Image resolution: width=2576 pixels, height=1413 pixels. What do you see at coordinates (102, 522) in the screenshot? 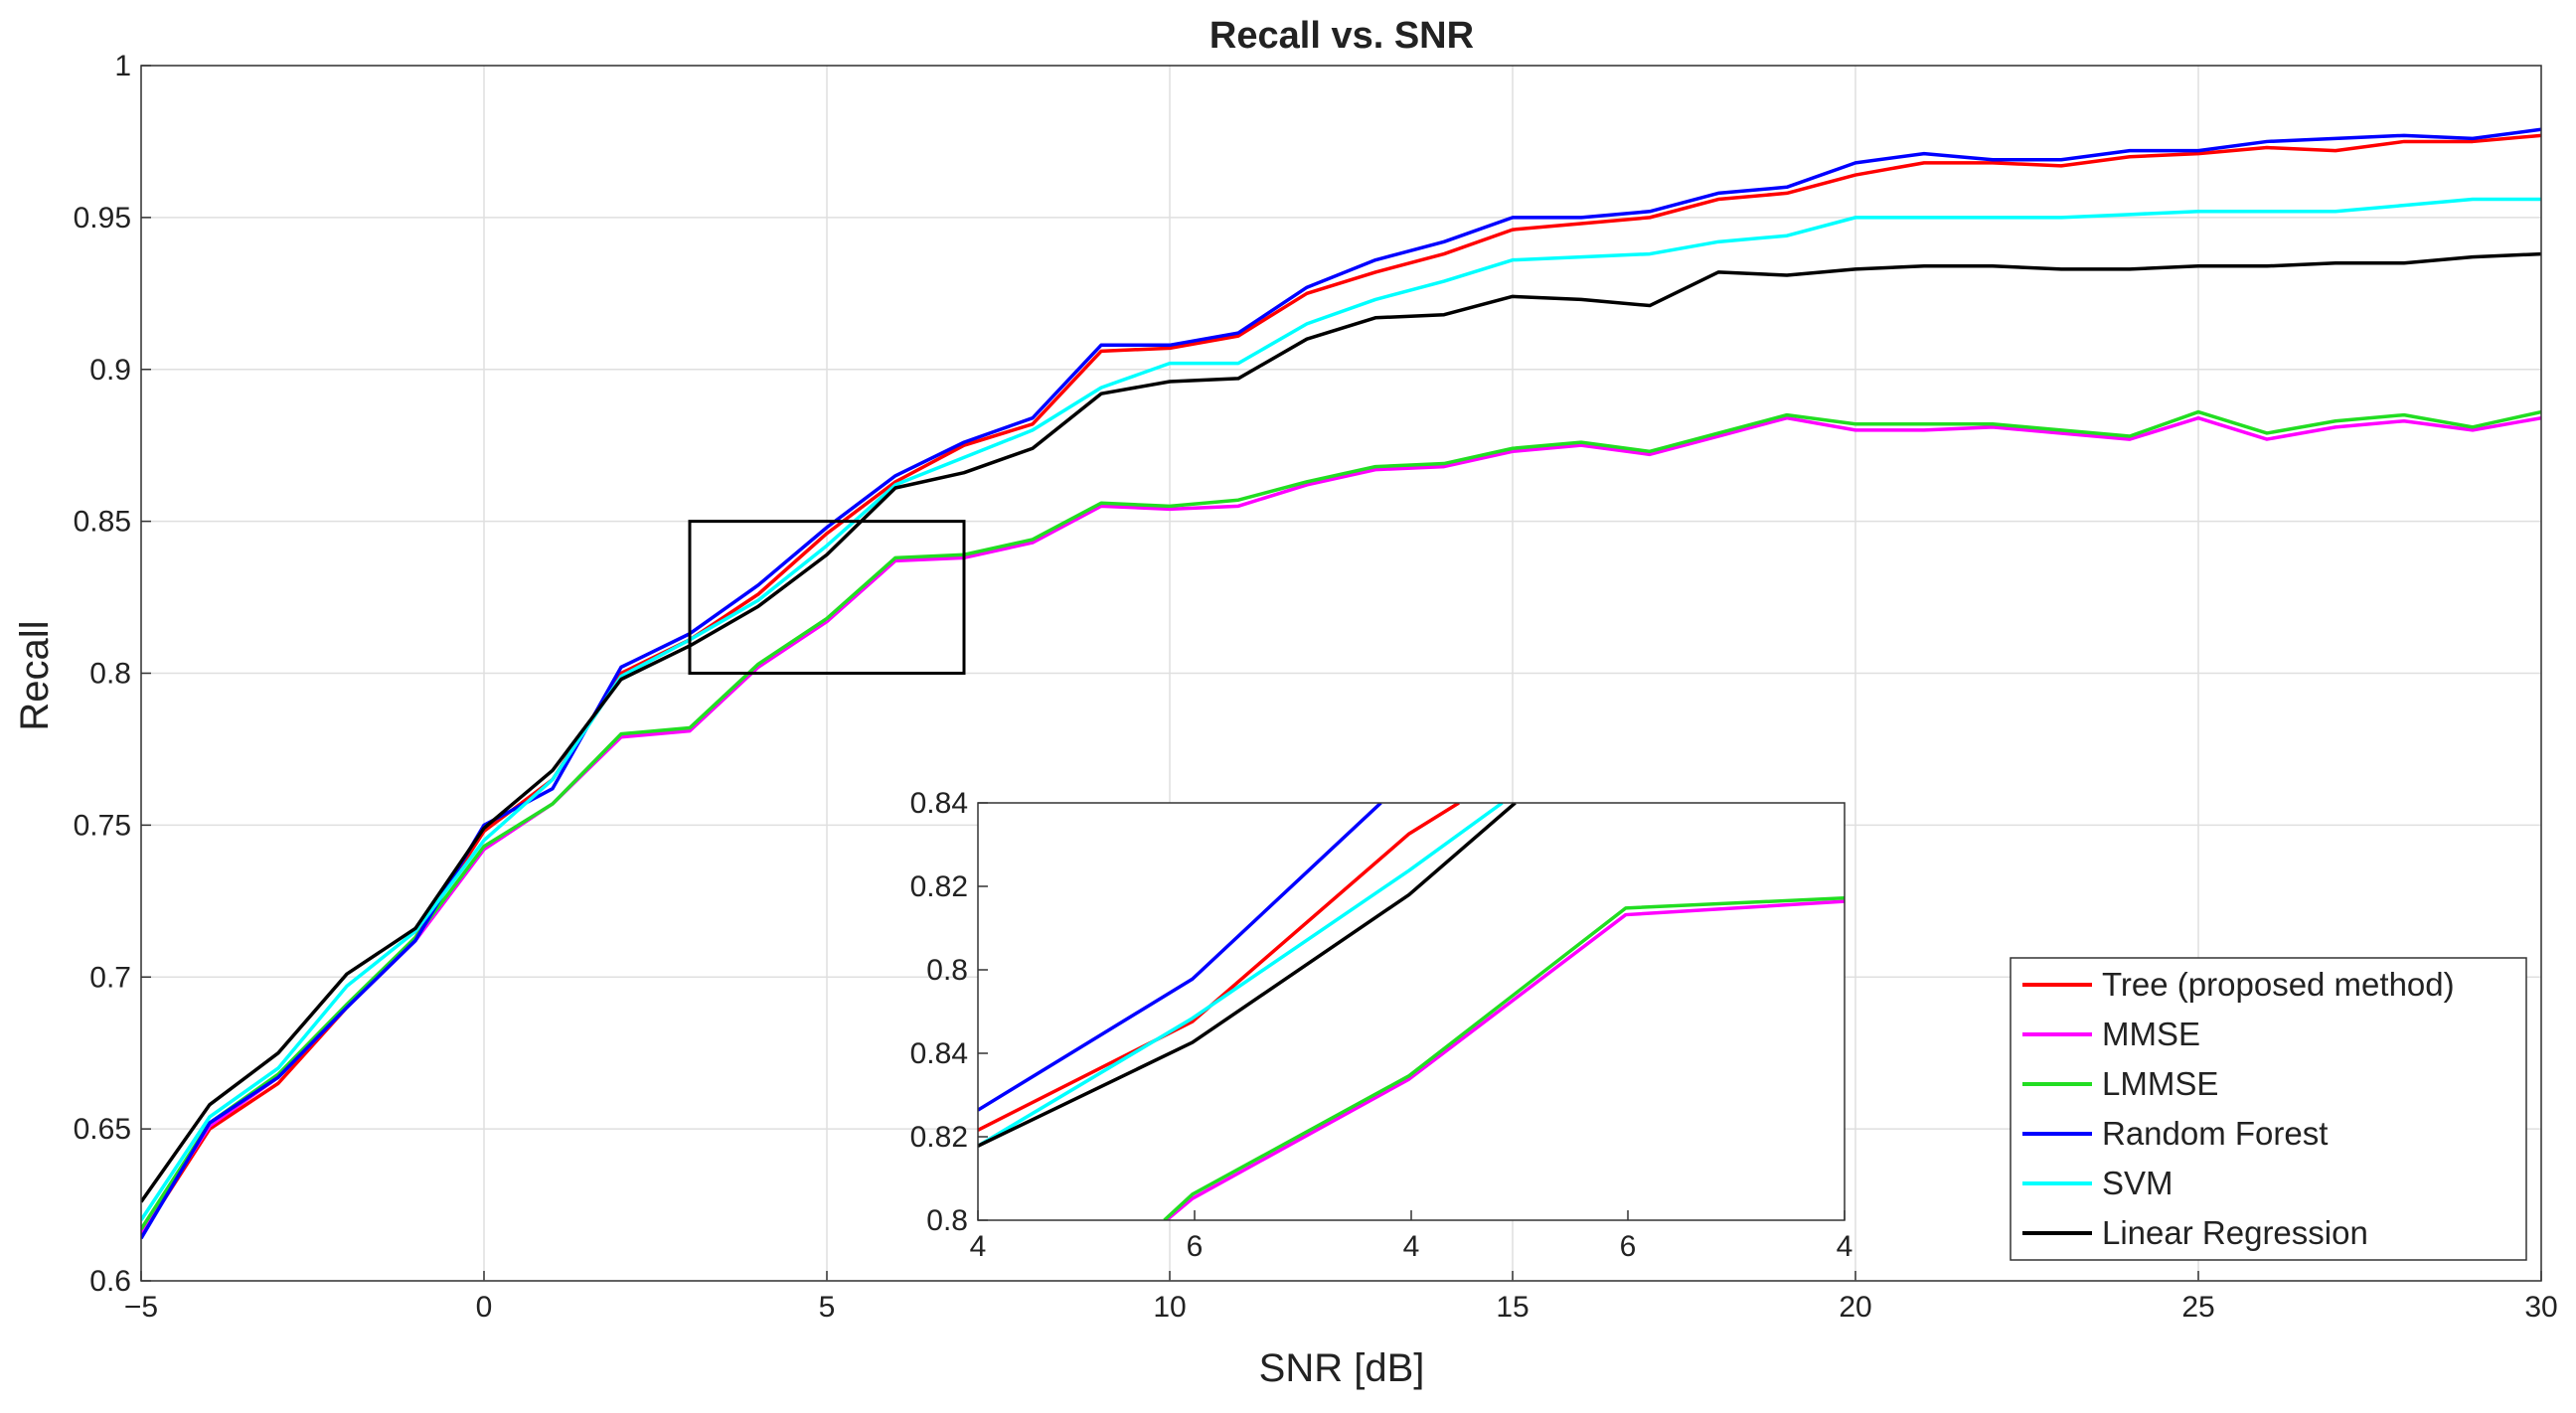
I see `y-tick-label: 0.85` at bounding box center [102, 522].